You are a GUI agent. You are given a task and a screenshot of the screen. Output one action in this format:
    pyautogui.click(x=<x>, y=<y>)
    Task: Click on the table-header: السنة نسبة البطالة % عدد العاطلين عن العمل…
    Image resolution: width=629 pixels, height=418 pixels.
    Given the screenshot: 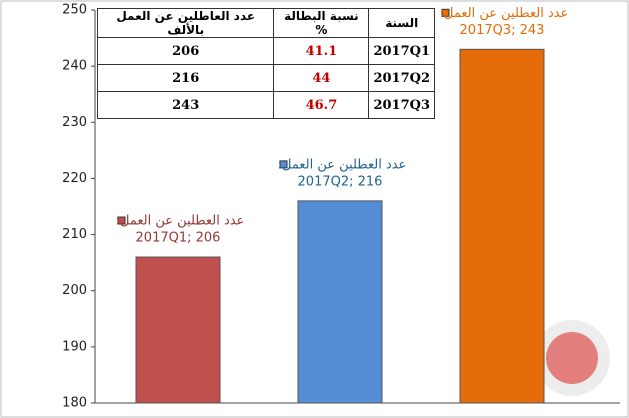 What is the action you would take?
    pyautogui.click(x=265, y=23)
    